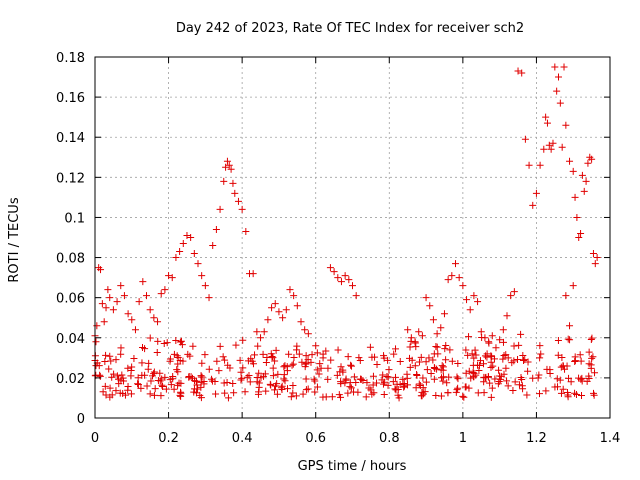  I want to click on x-tick-label: 1.4, so click(610, 438).